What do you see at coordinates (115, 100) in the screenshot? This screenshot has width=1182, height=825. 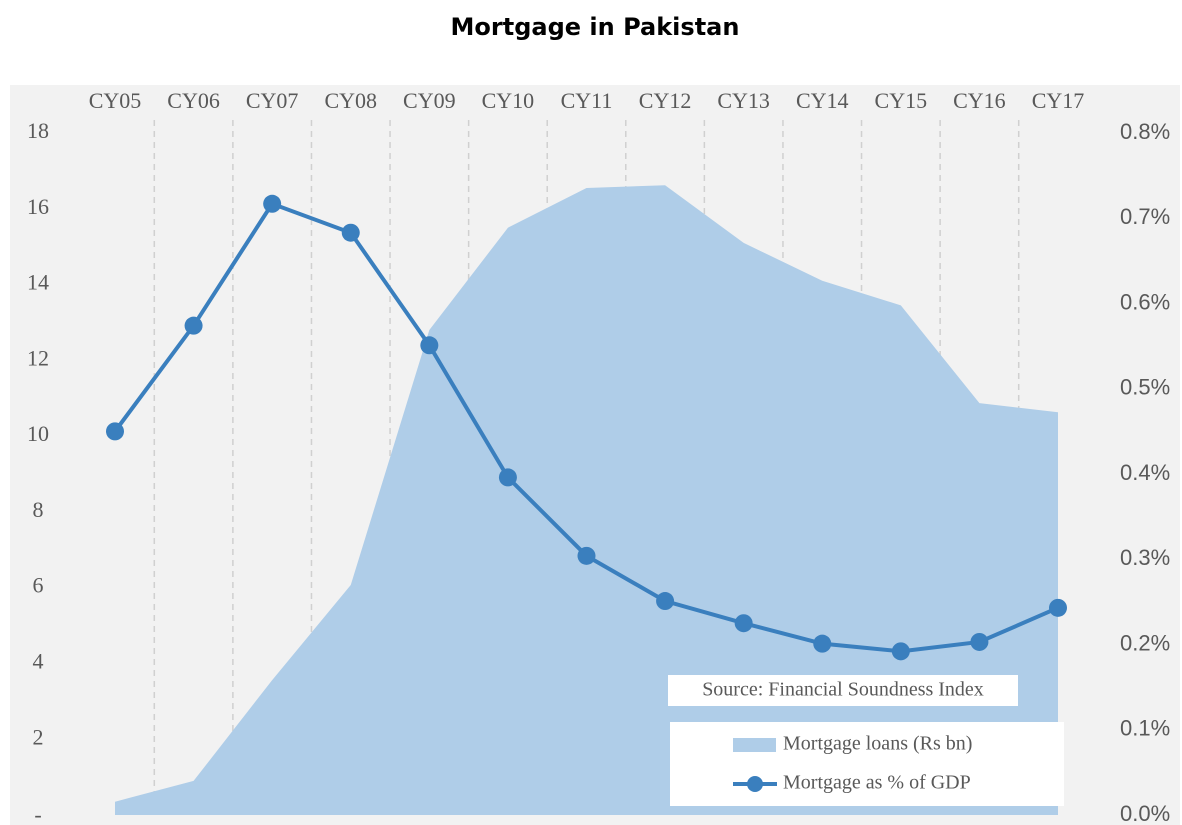 I see `x-tick-label: CY05` at bounding box center [115, 100].